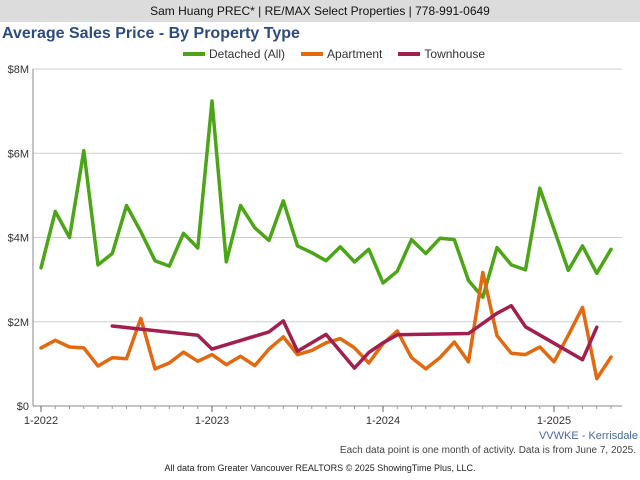 Image resolution: width=640 pixels, height=480 pixels. Describe the element at coordinates (194, 54) in the screenshot. I see `legend-swatch-detached` at that location.